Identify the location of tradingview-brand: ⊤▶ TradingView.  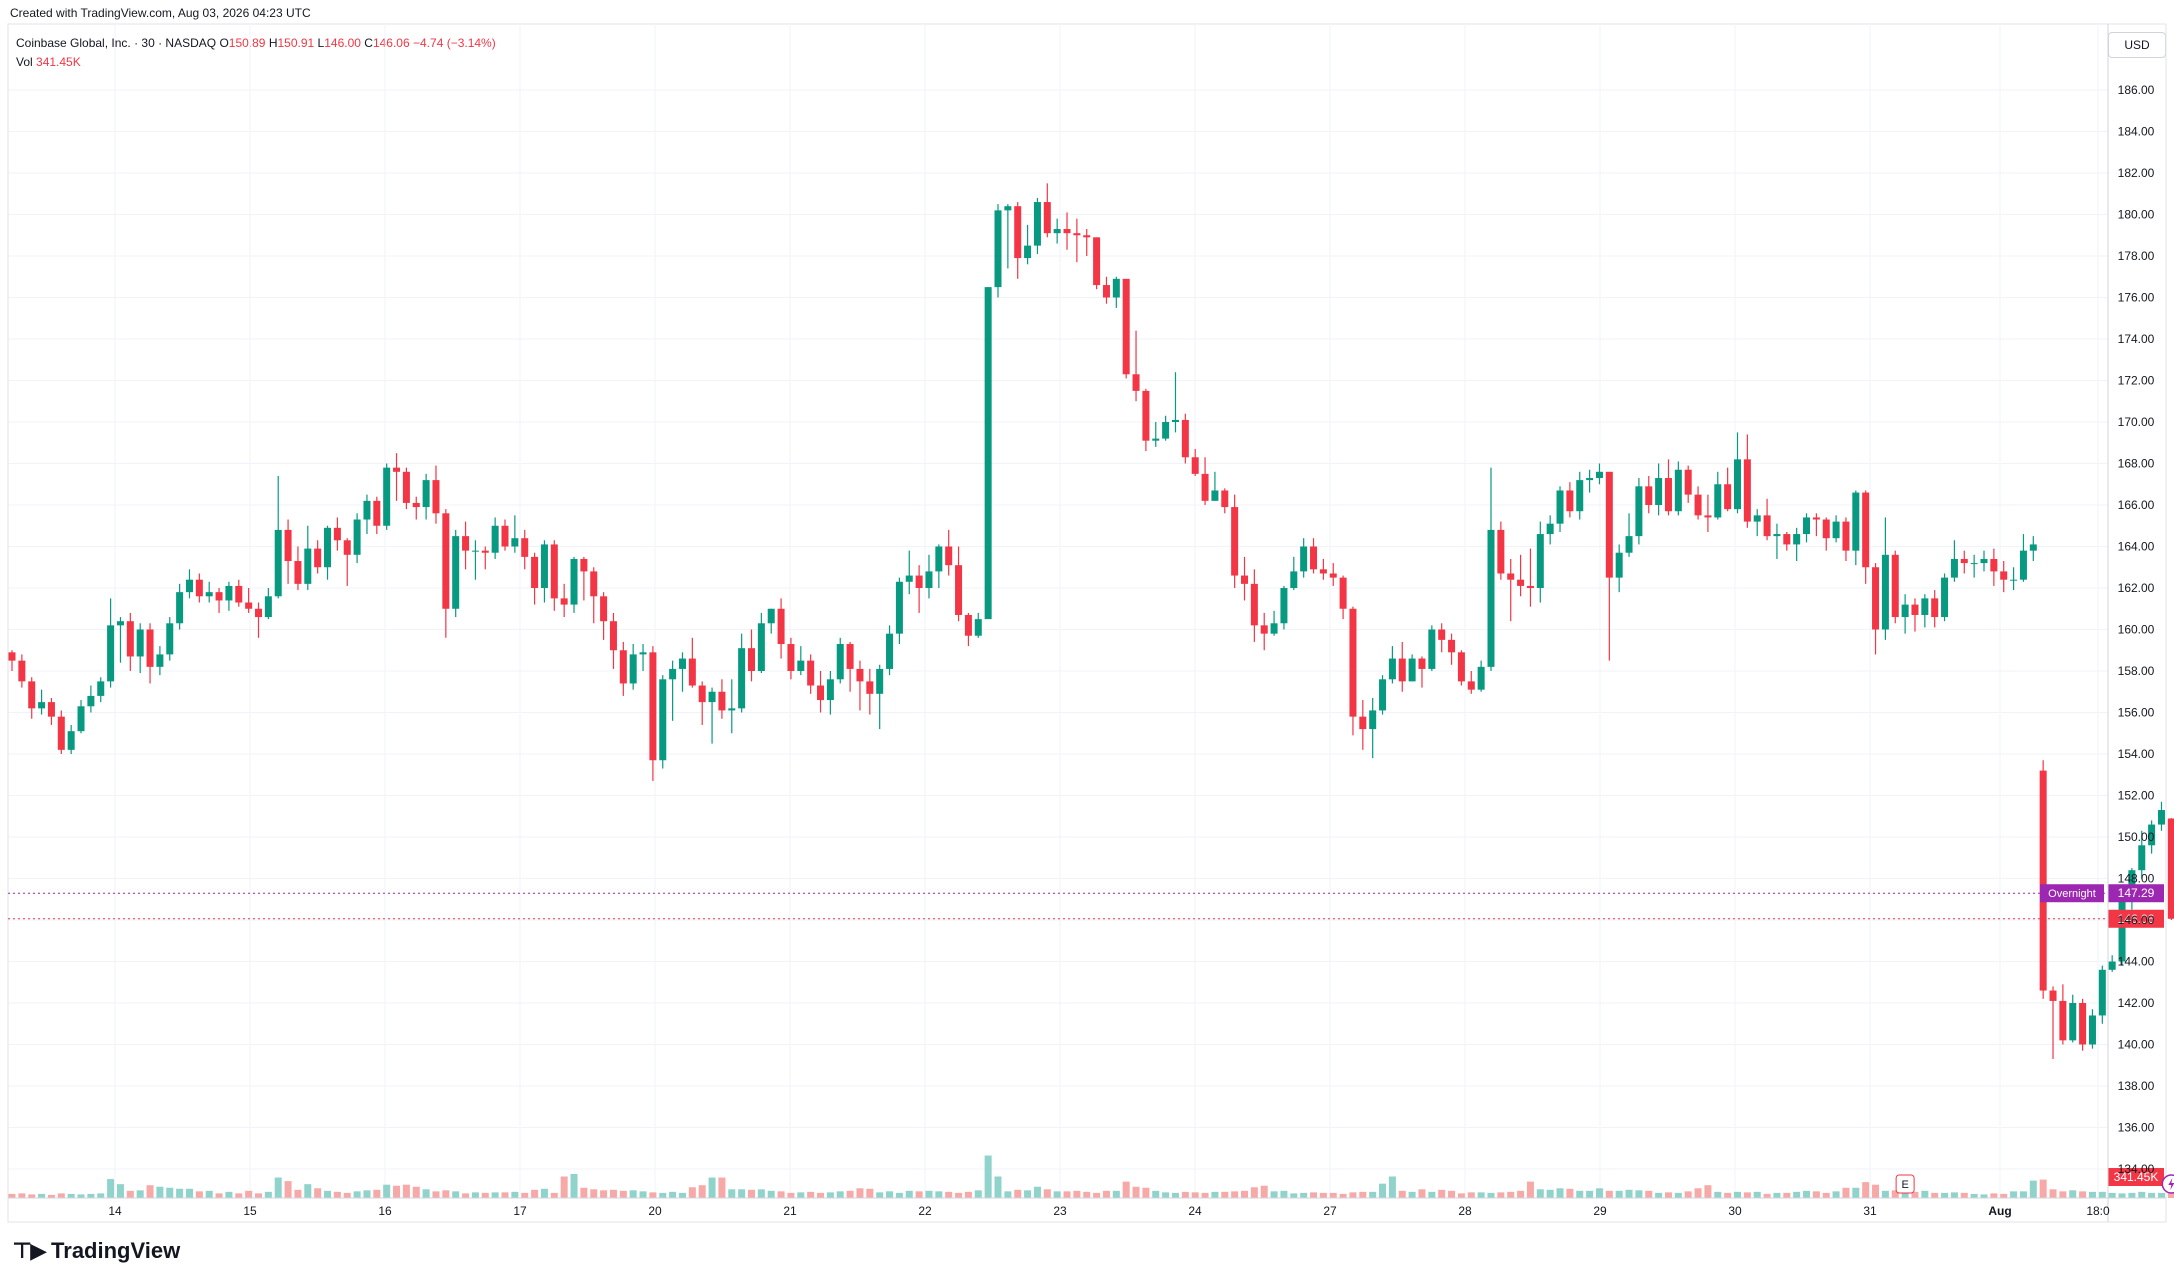
(96, 1251).